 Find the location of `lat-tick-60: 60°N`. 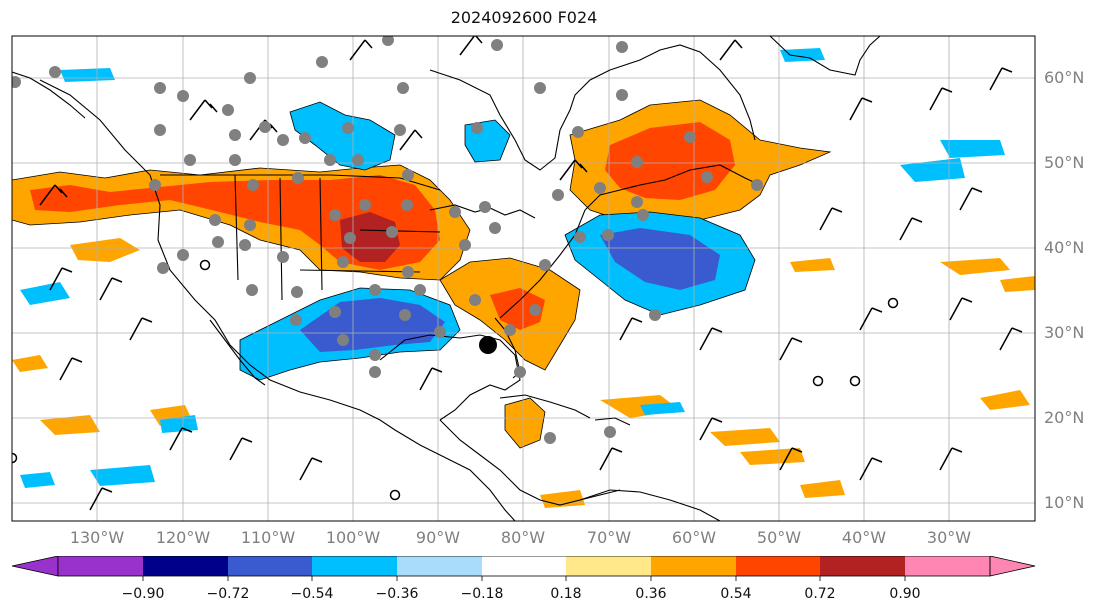

lat-tick-60: 60°N is located at coordinates (1064, 77).